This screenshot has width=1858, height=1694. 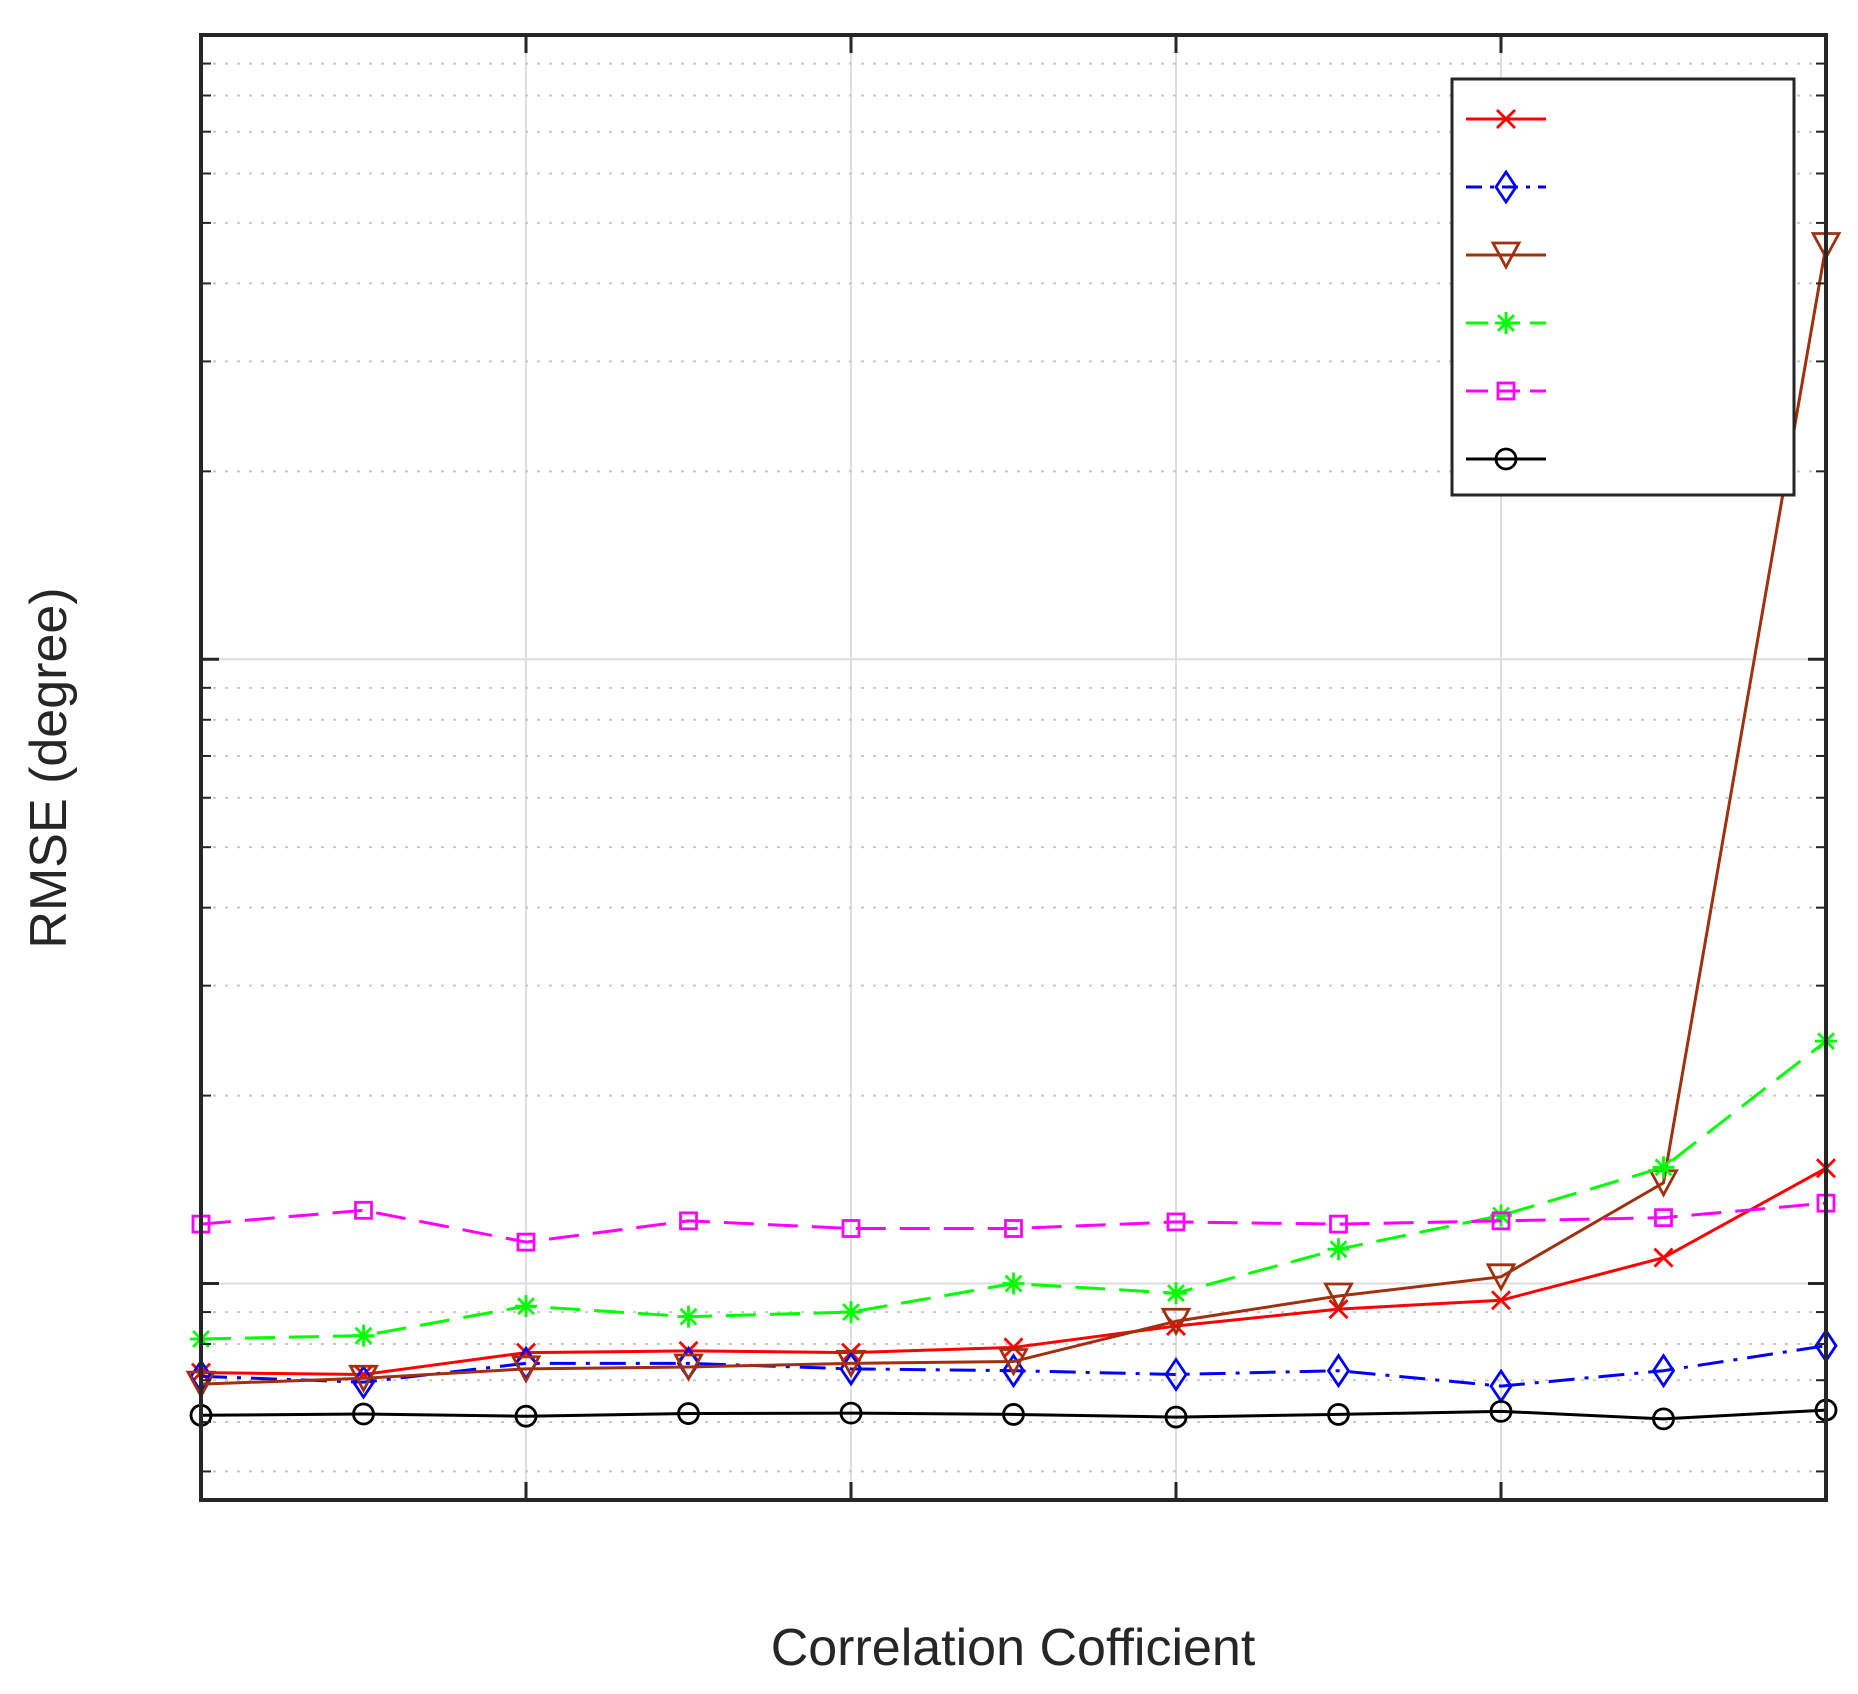 I want to click on legend-item-tev, so click(x=1506, y=255).